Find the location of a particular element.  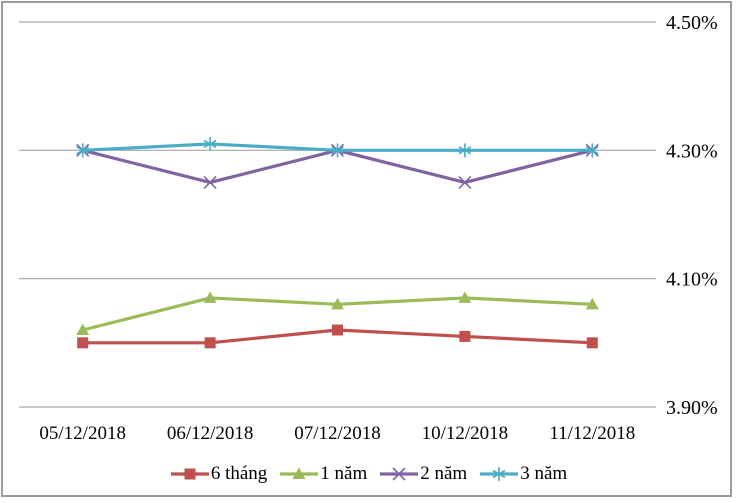

legend-label: 1 năm is located at coordinates (344, 473).